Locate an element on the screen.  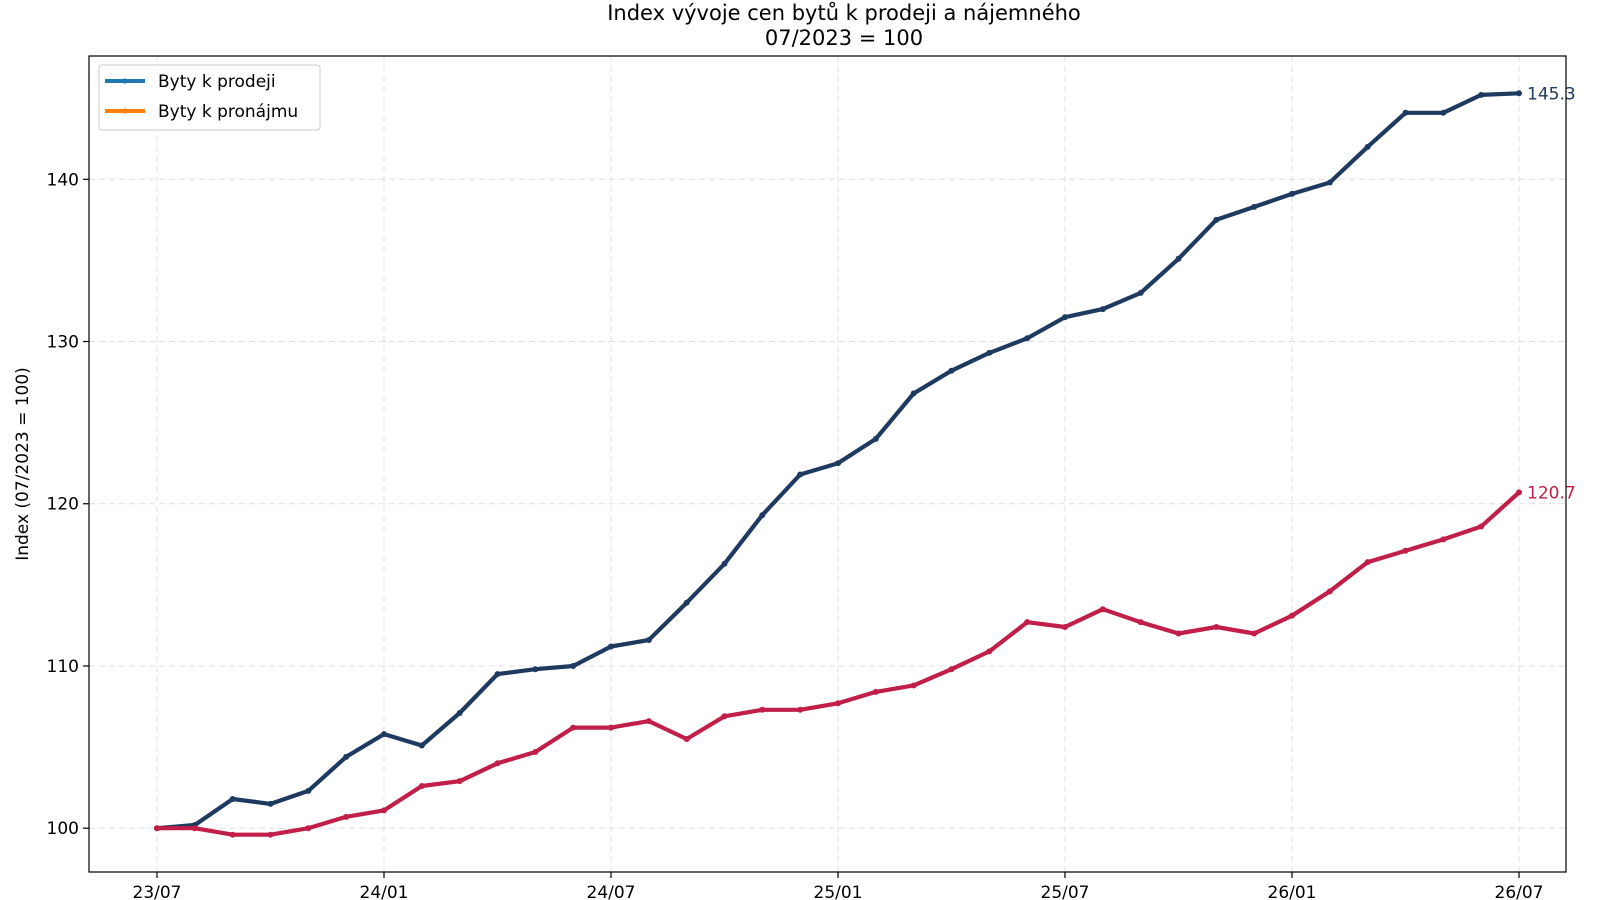
legend-marker-pronajem is located at coordinates (125, 111).